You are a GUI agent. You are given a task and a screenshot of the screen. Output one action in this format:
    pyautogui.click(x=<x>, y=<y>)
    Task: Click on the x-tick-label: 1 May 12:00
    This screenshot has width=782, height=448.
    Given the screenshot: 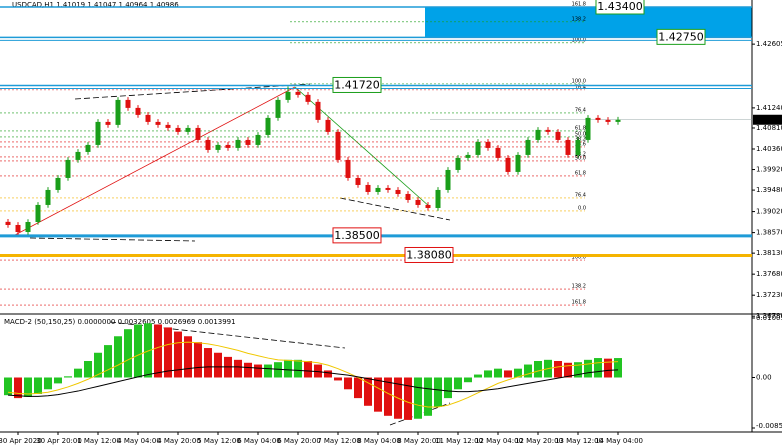 What is the action you would take?
    pyautogui.click(x=99, y=441)
    